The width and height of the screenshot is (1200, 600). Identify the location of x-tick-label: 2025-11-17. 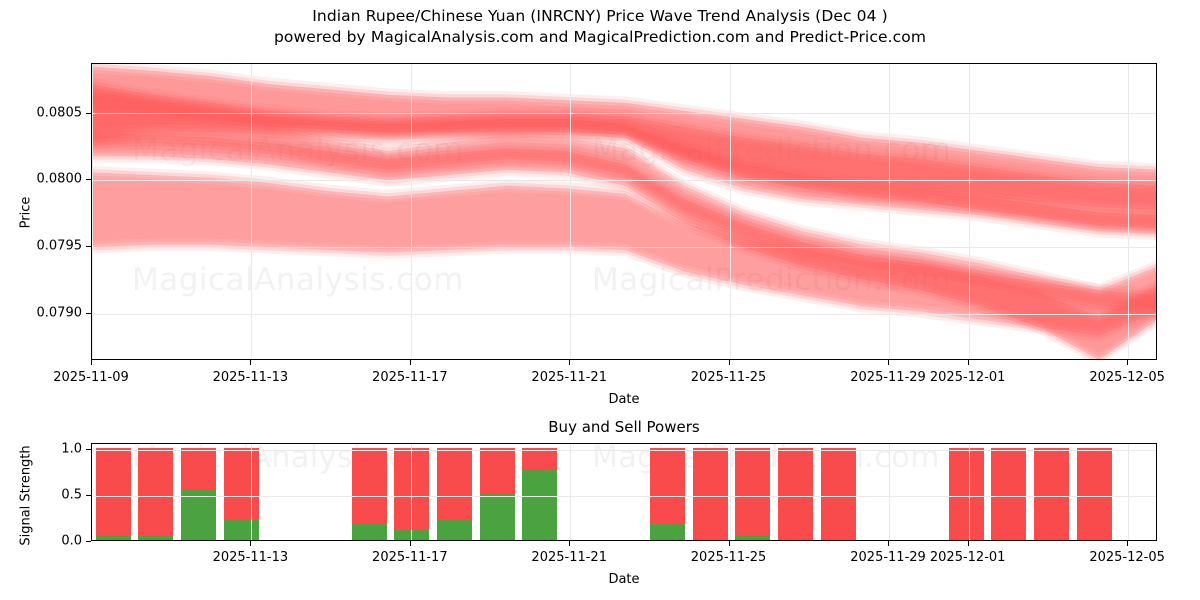
(410, 377).